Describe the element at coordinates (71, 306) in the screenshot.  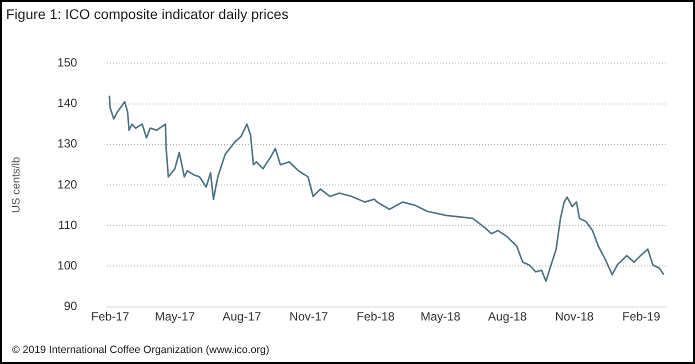
I see `y-tick-label: 90` at that location.